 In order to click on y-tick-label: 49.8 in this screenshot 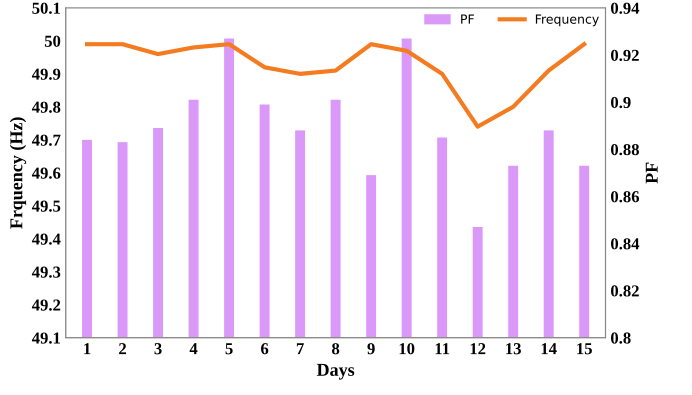, I will do `click(46, 107)`.